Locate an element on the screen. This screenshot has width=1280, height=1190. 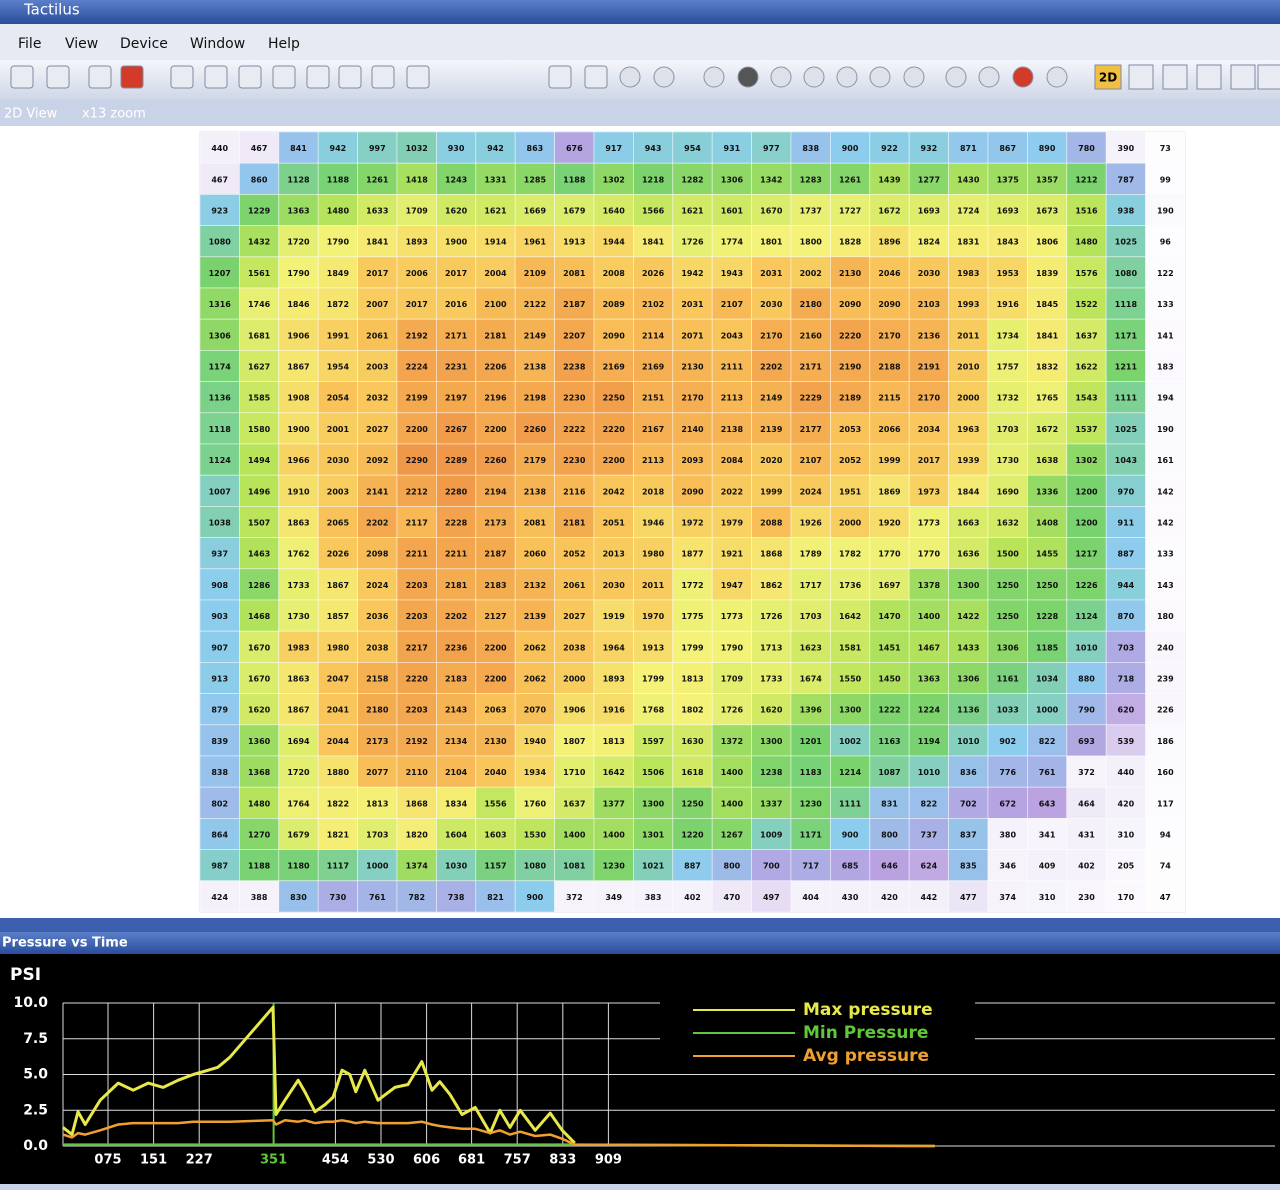
cell-value: 913 is located at coordinates (219, 679).